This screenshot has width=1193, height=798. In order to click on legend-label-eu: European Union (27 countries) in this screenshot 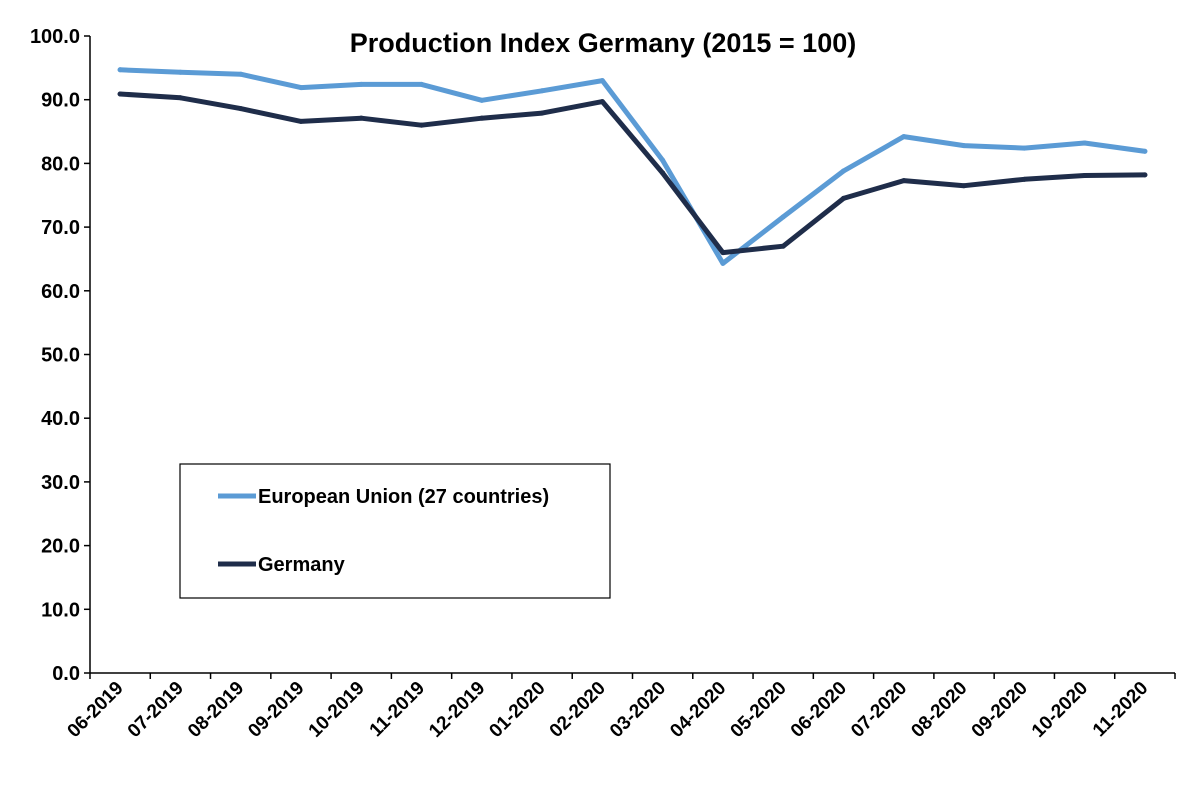, I will do `click(403, 497)`.